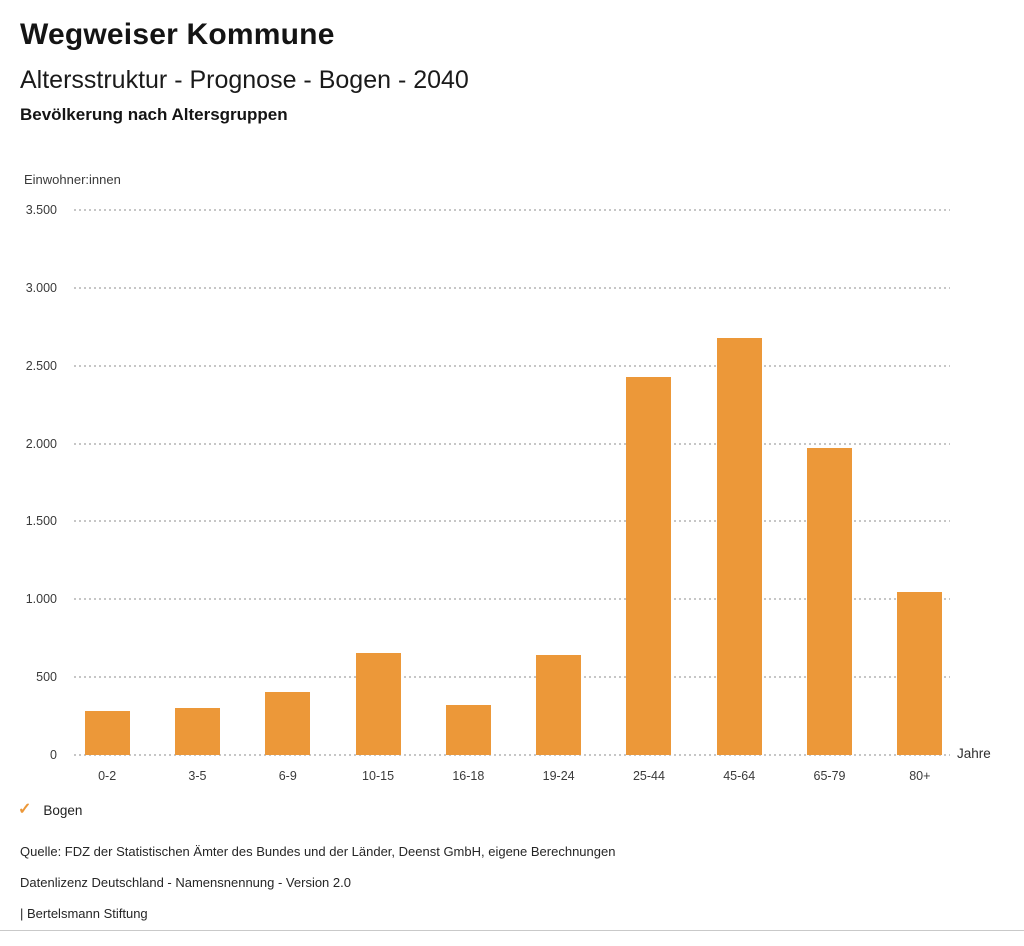  I want to click on bar-slot: 80+, so click(920, 496).